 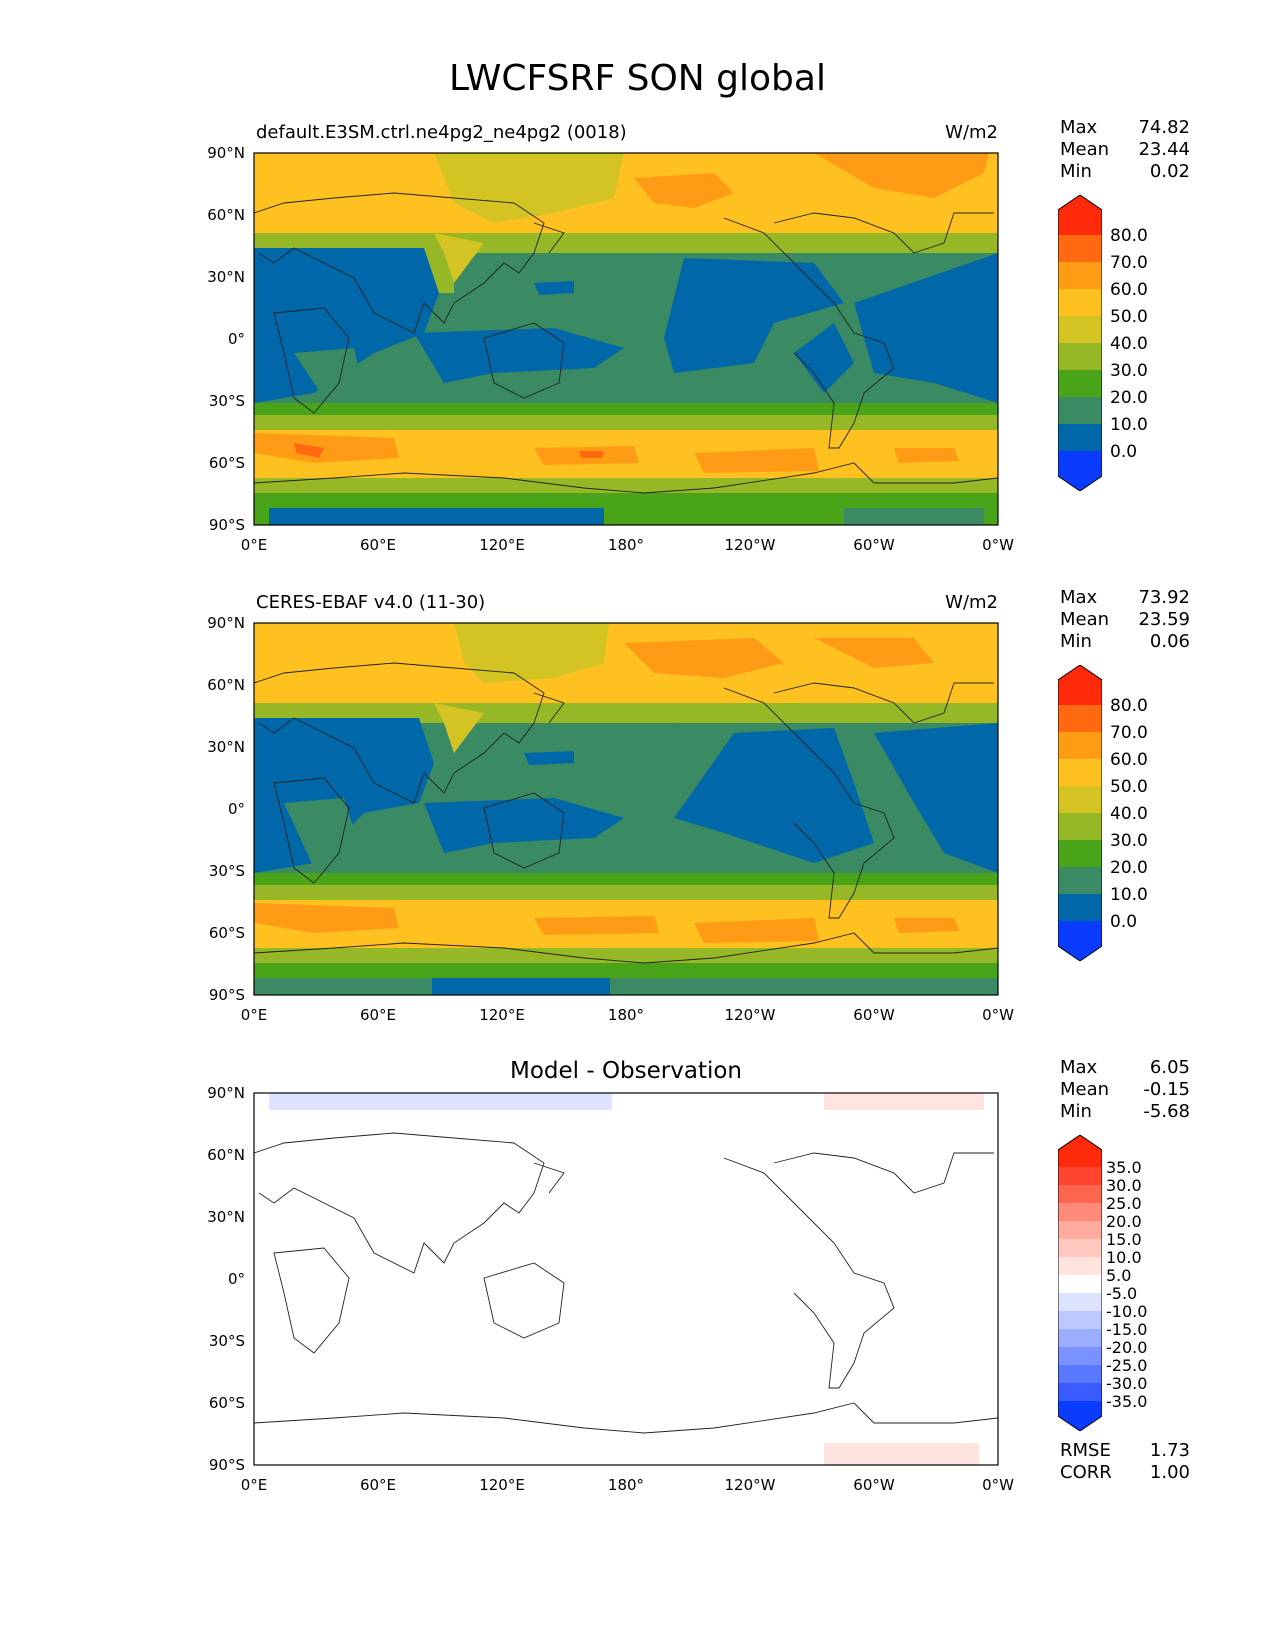 I want to click on lon-label: 120°E, so click(x=502, y=1485).